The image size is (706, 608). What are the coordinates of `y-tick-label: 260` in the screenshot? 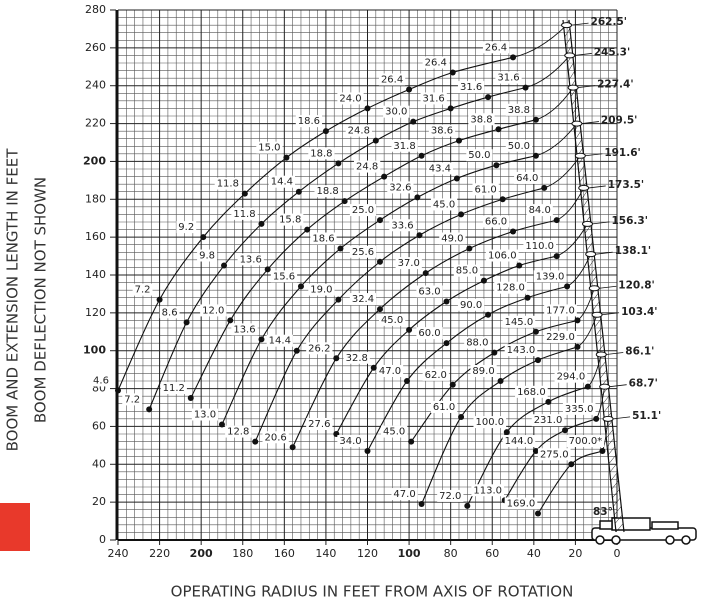 It's located at (95, 47).